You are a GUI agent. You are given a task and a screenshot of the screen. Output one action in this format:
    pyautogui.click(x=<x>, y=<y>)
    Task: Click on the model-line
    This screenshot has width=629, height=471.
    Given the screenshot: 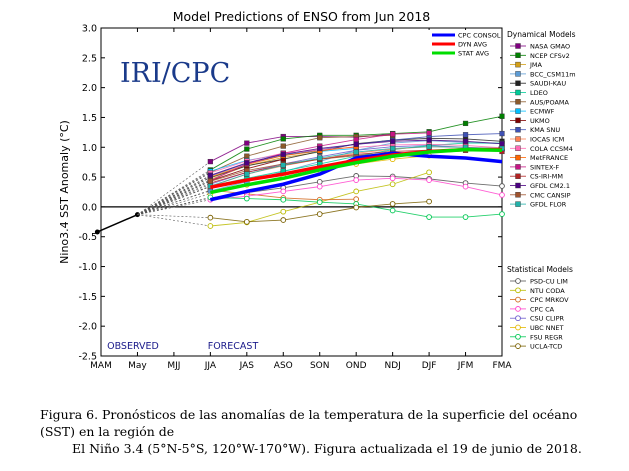 What is the action you would take?
    pyautogui.click(x=301, y=153)
    